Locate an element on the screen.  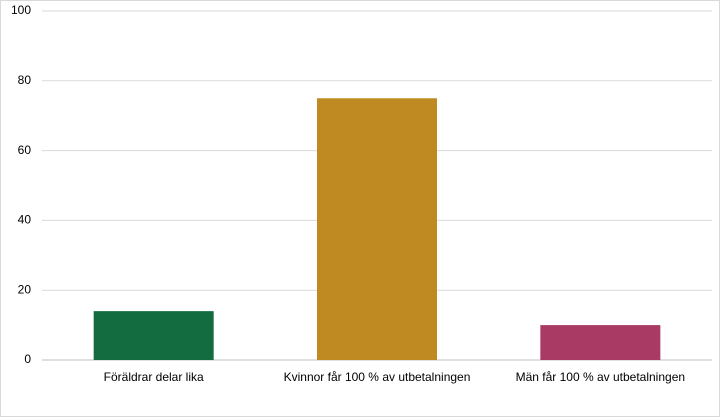
y-tick-label: 100 is located at coordinates (21, 10).